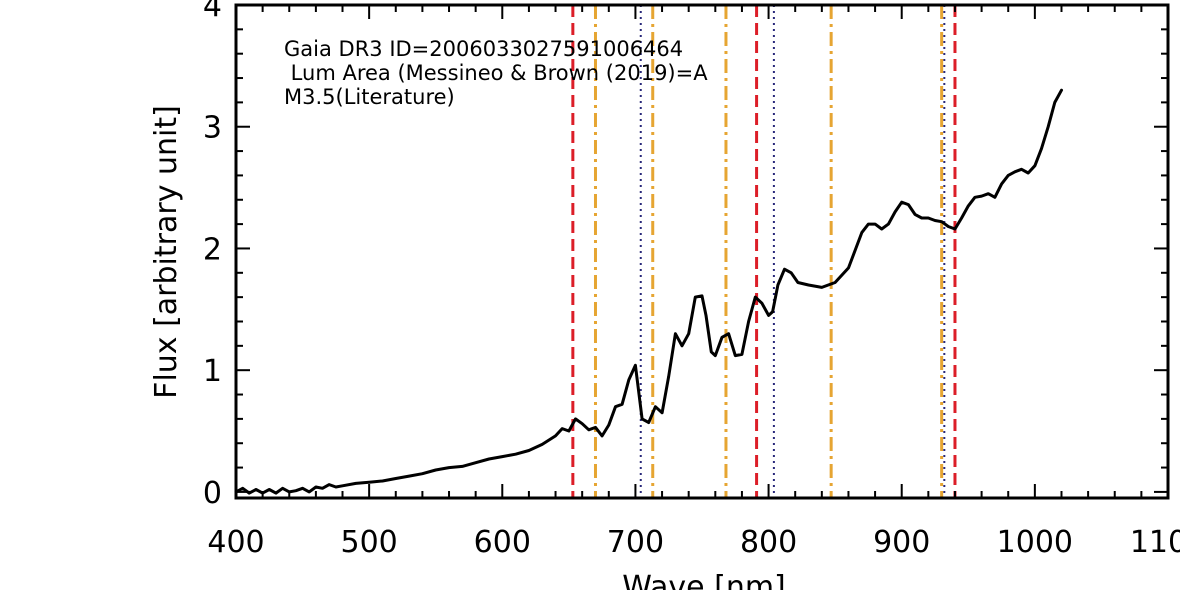 This screenshot has width=1180, height=590. I want to click on x-tick-label: 500, so click(369, 542).